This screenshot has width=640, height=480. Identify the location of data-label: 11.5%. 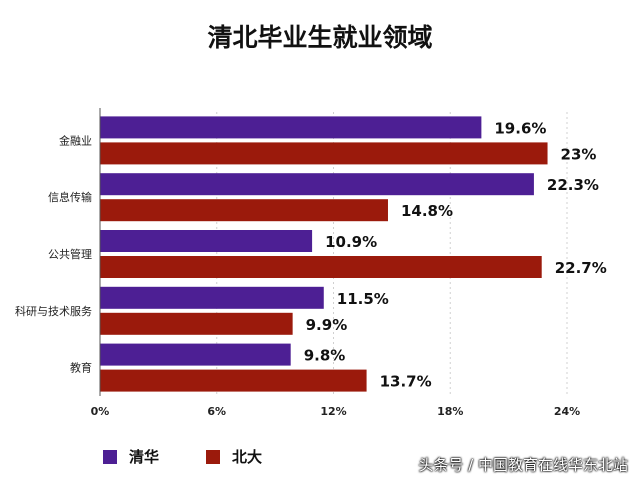
(363, 299).